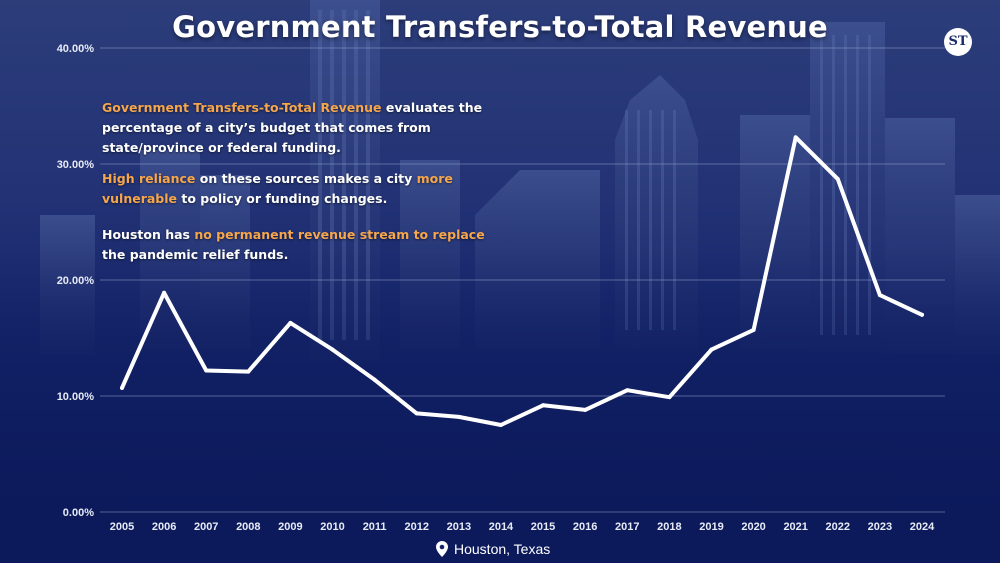 This screenshot has height=563, width=1000. Describe the element at coordinates (375, 527) in the screenshot. I see `x-tick-label: 2011` at that location.